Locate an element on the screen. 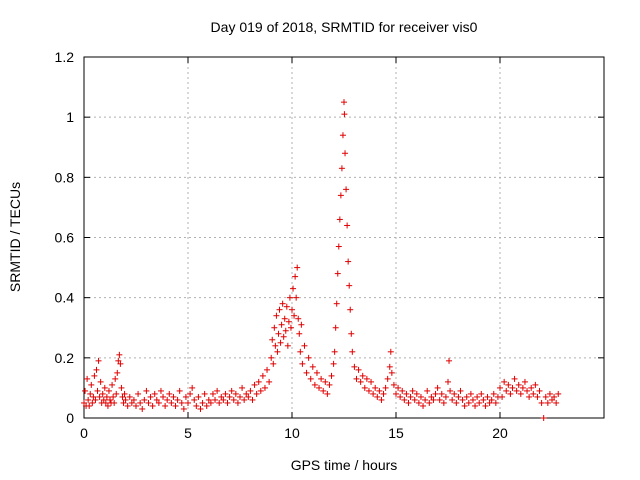  x-axis-label: GPS time / hours is located at coordinates (344, 465).